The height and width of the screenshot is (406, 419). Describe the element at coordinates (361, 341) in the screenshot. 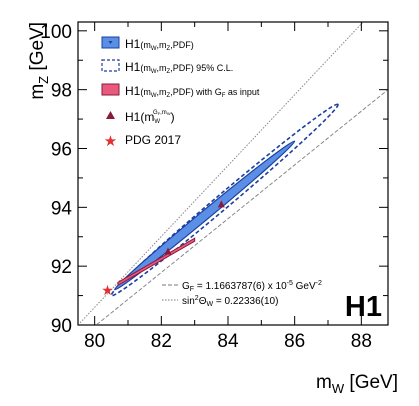

I see `x-tick-label: 88` at that location.